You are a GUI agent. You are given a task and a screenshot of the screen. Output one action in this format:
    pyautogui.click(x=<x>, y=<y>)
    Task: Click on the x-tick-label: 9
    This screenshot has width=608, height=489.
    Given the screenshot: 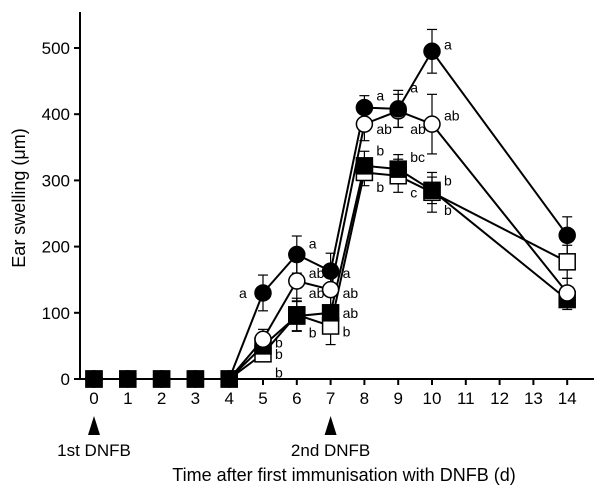 What is the action you would take?
    pyautogui.click(x=397, y=398)
    